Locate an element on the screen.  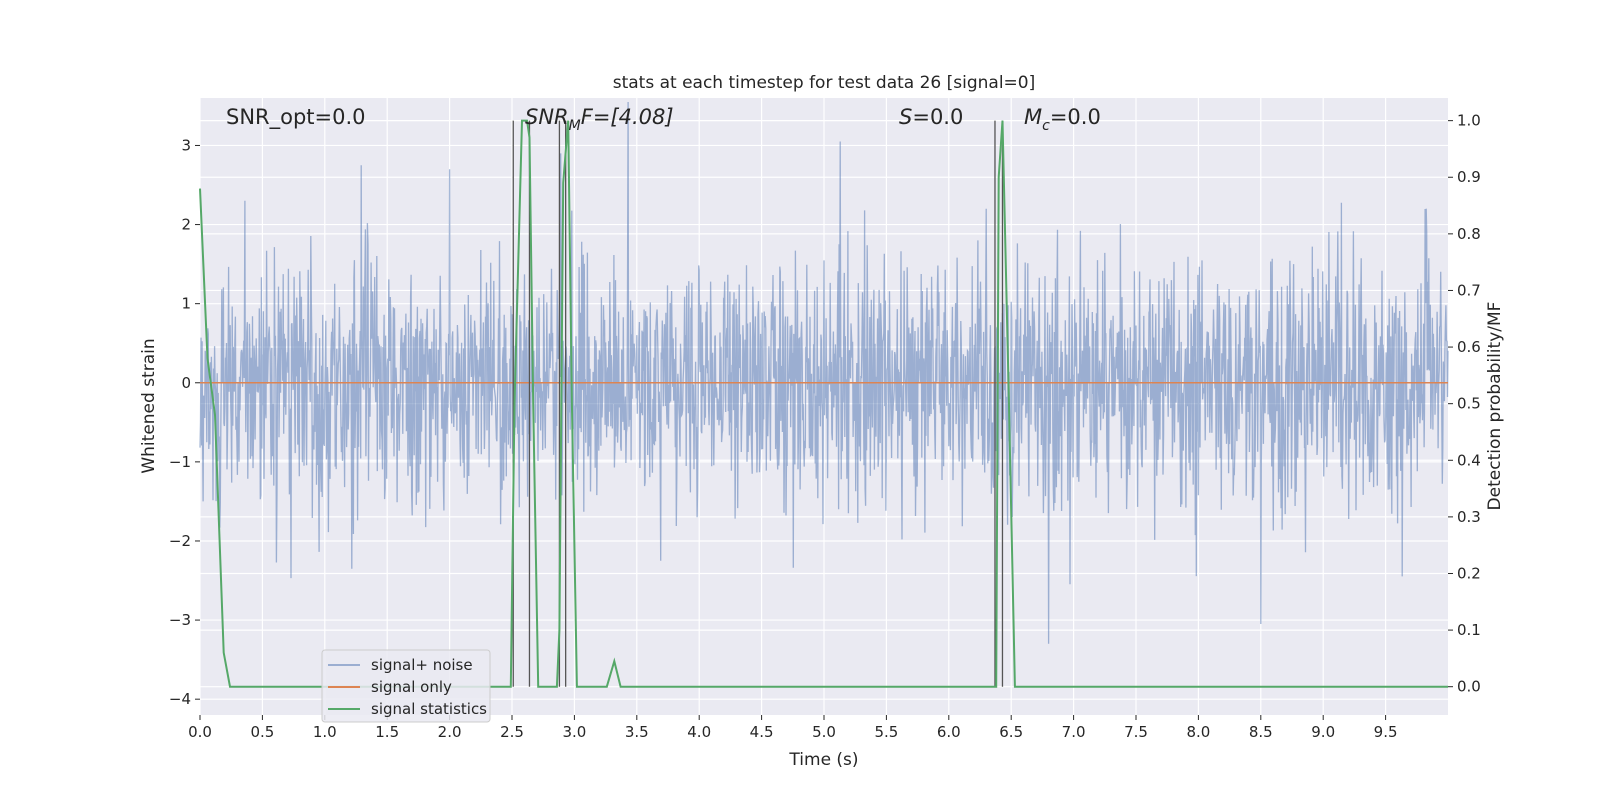
x-tick-label: 2.5 is located at coordinates (512, 732).